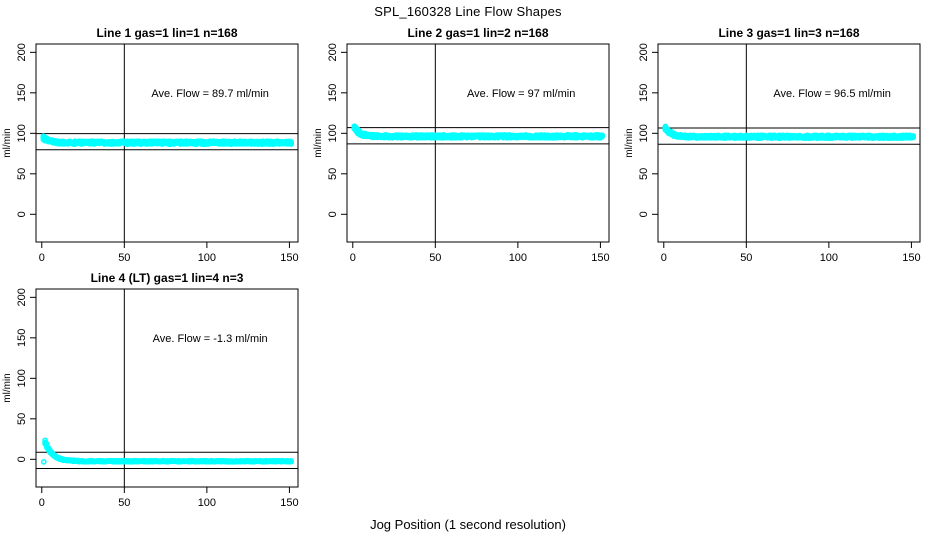 Image resolution: width=936 pixels, height=540 pixels. I want to click on svg-text: Ave. Flow = 96.5 ml/min, so click(831, 94).